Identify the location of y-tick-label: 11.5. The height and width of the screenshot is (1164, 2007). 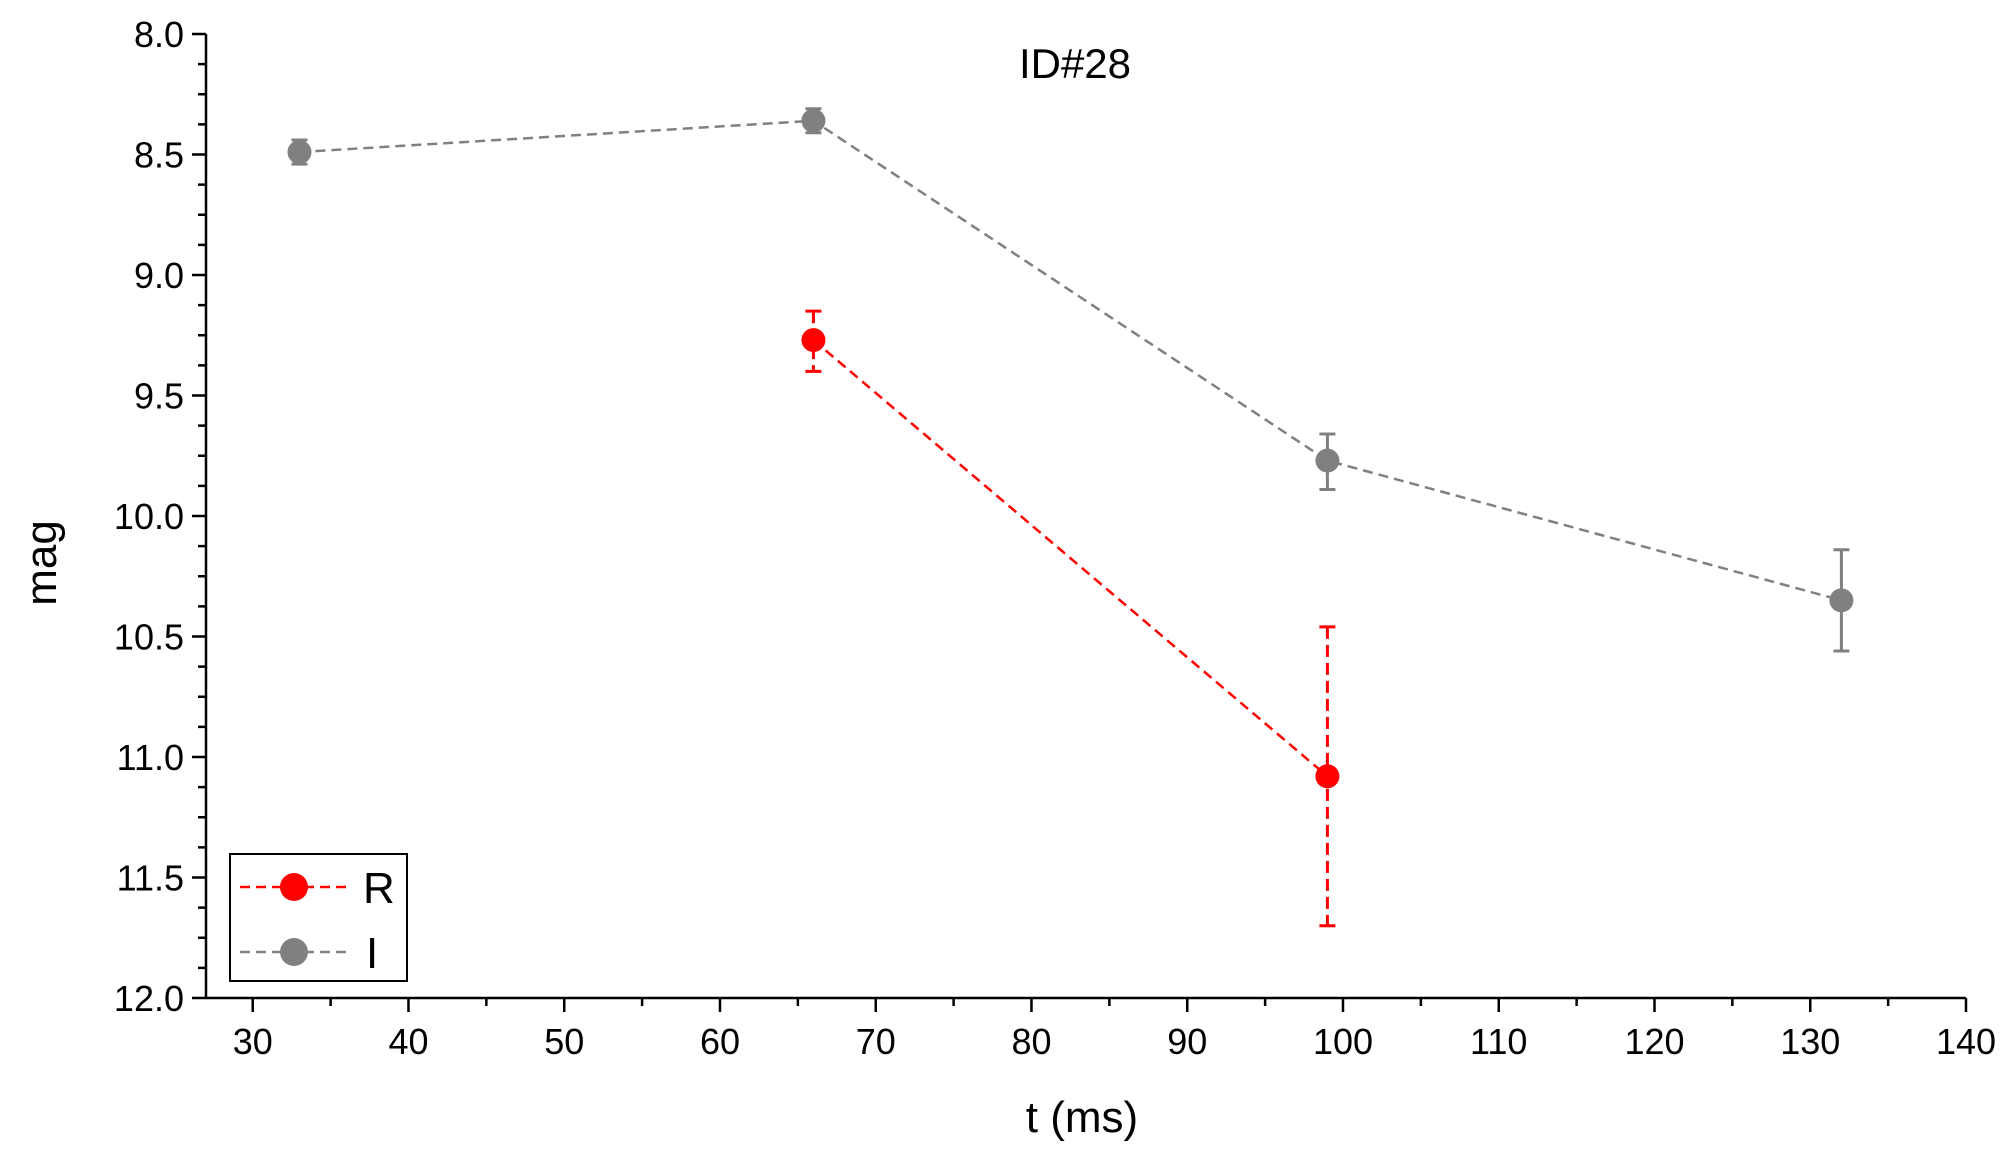
(150, 878).